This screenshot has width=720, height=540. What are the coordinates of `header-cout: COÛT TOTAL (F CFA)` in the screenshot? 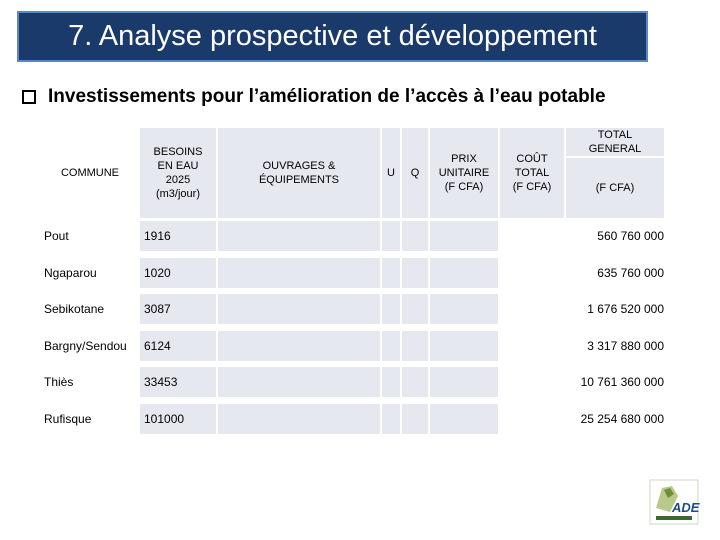 It's located at (532, 173).